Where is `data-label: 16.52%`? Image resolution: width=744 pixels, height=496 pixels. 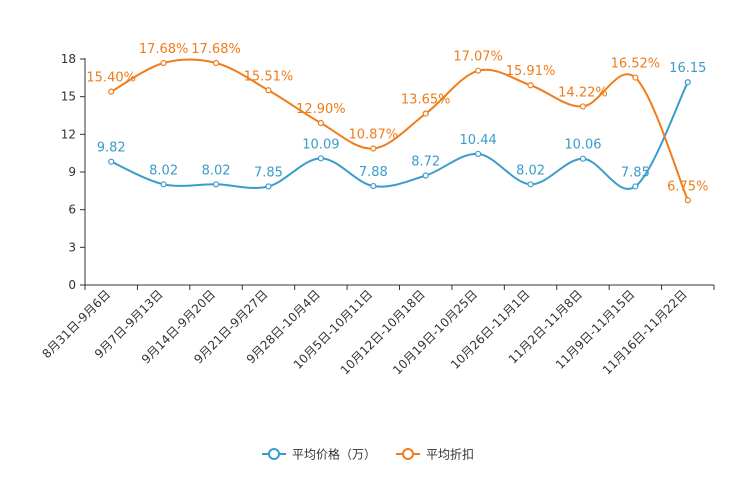
data-label: 16.52% is located at coordinates (636, 64).